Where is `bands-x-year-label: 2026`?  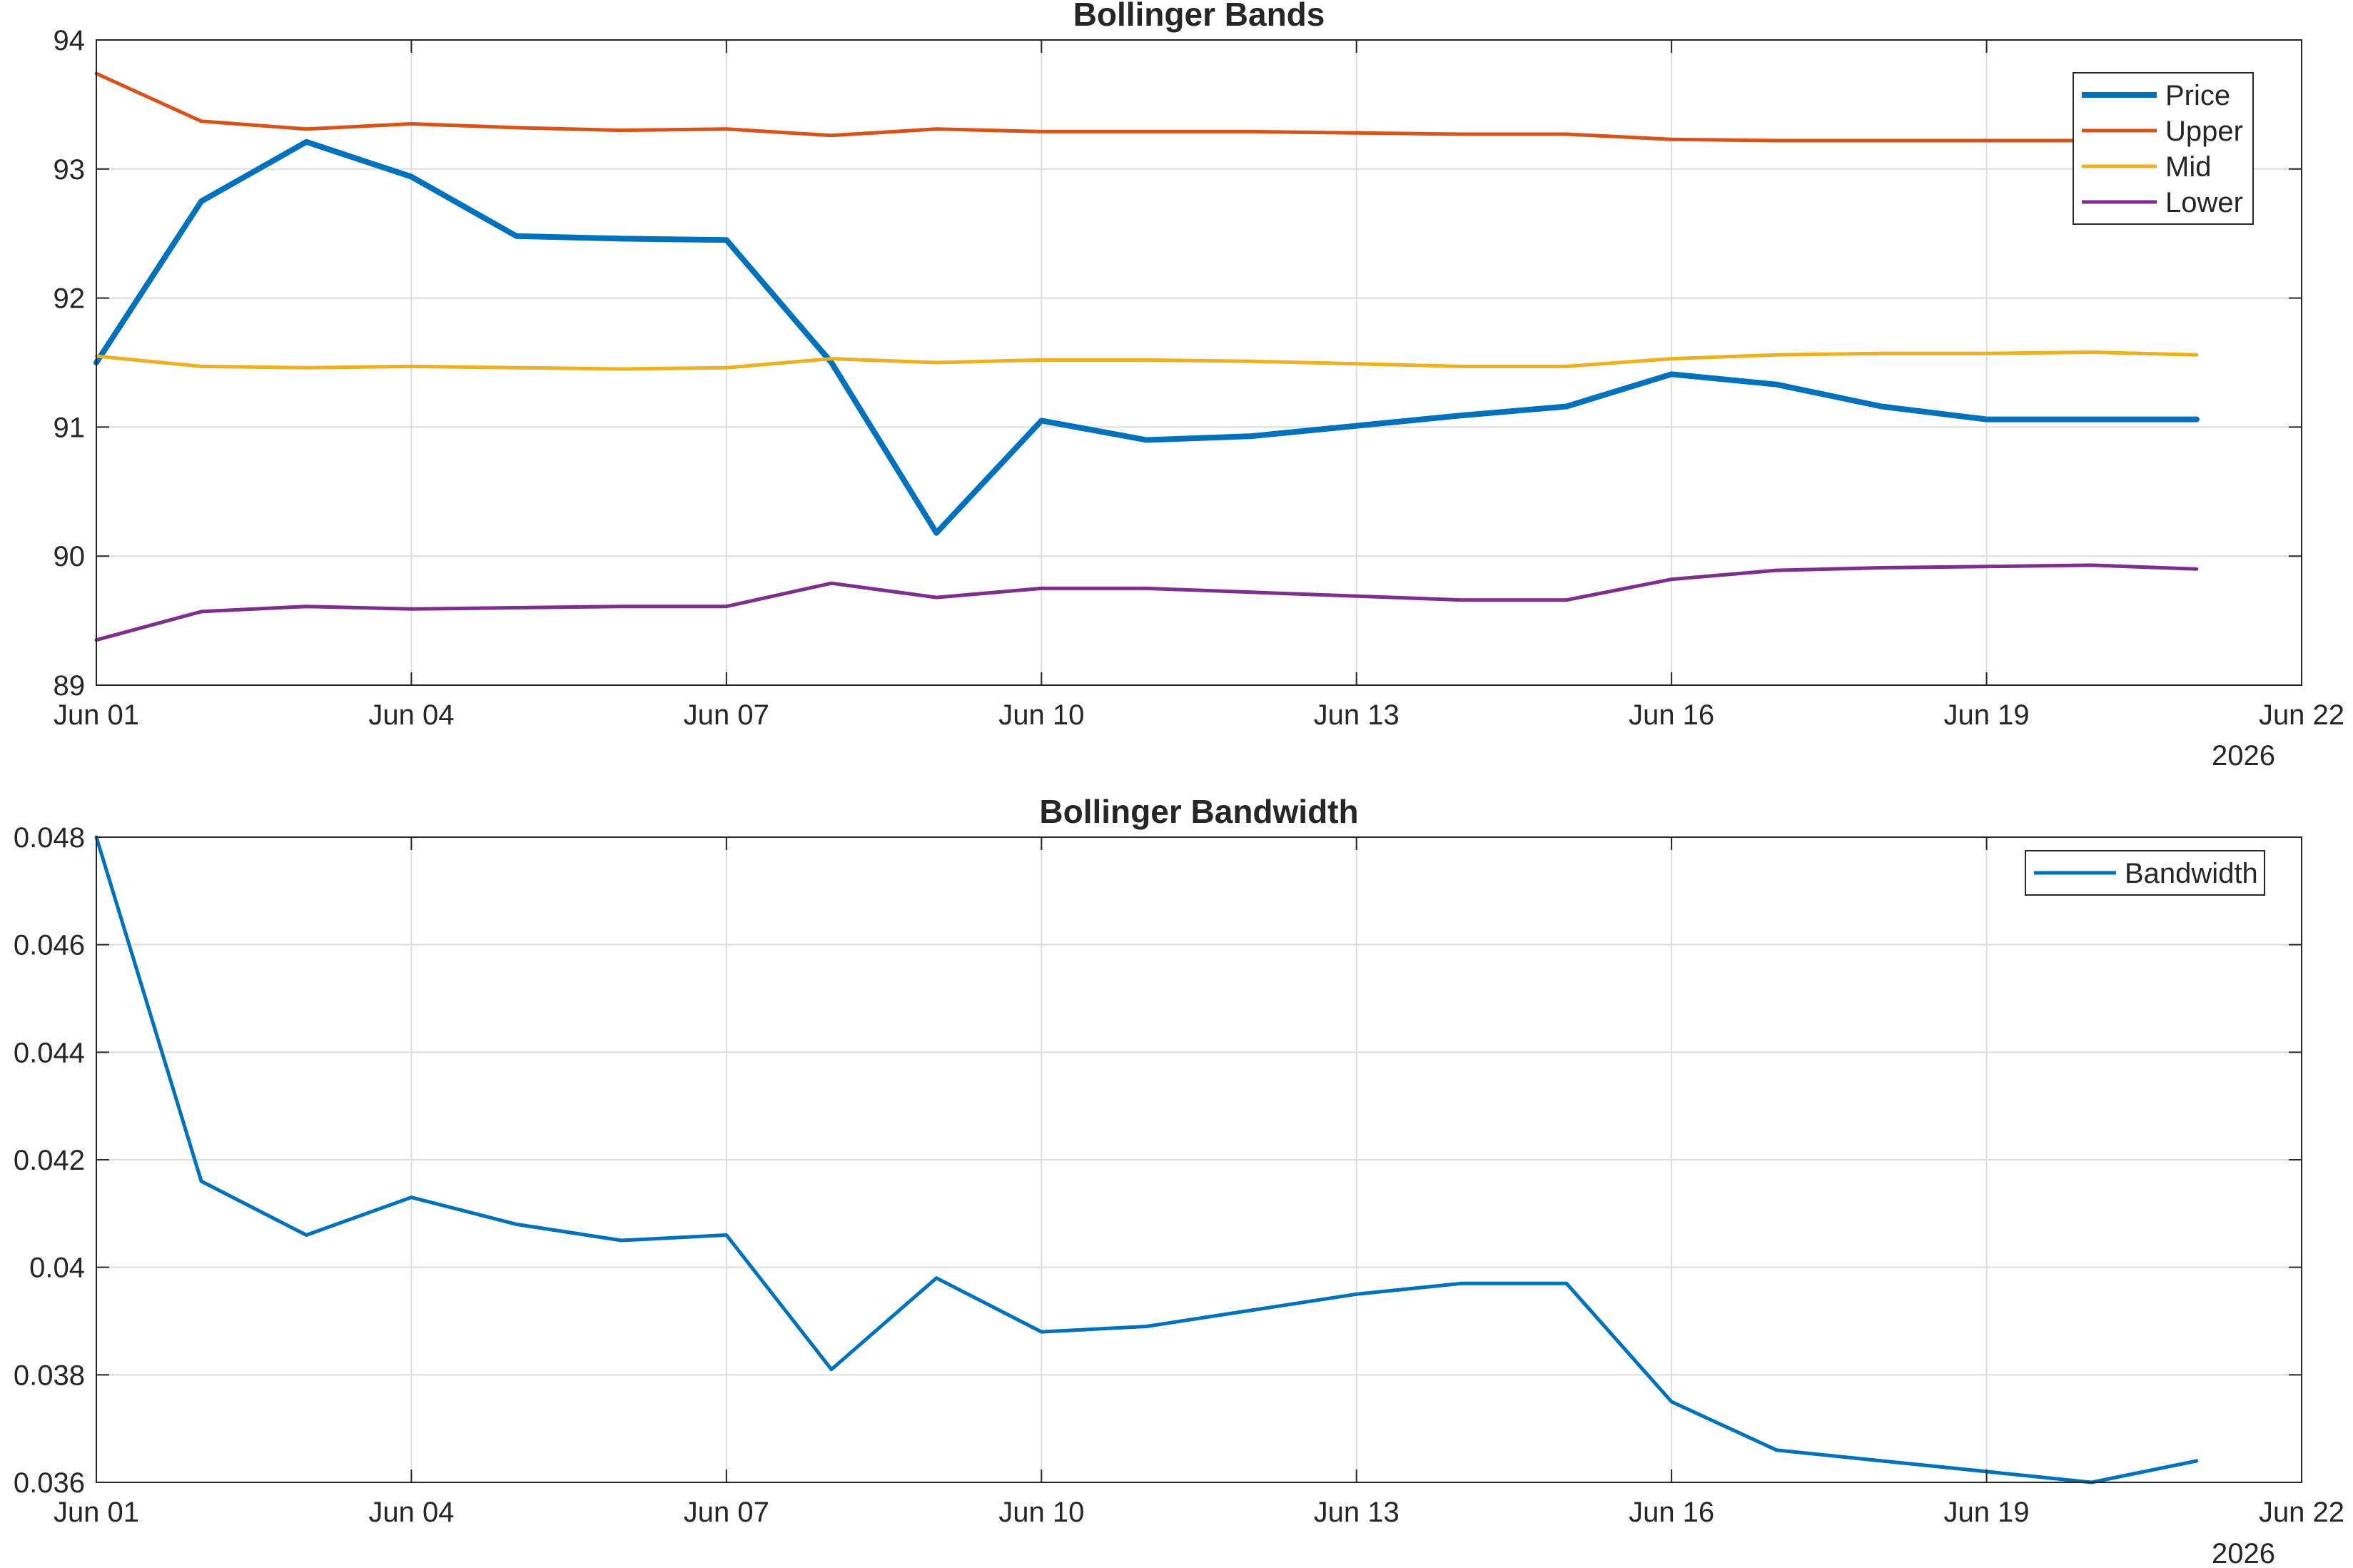 bands-x-year-label: 2026 is located at coordinates (2244, 756).